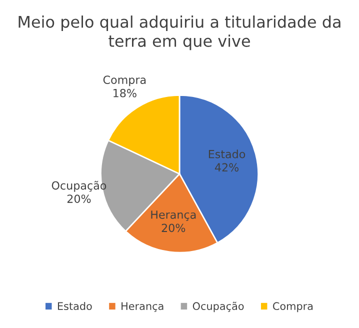 The width and height of the screenshot is (359, 328). Describe the element at coordinates (226, 167) in the screenshot. I see `data-label: 42%` at that location.